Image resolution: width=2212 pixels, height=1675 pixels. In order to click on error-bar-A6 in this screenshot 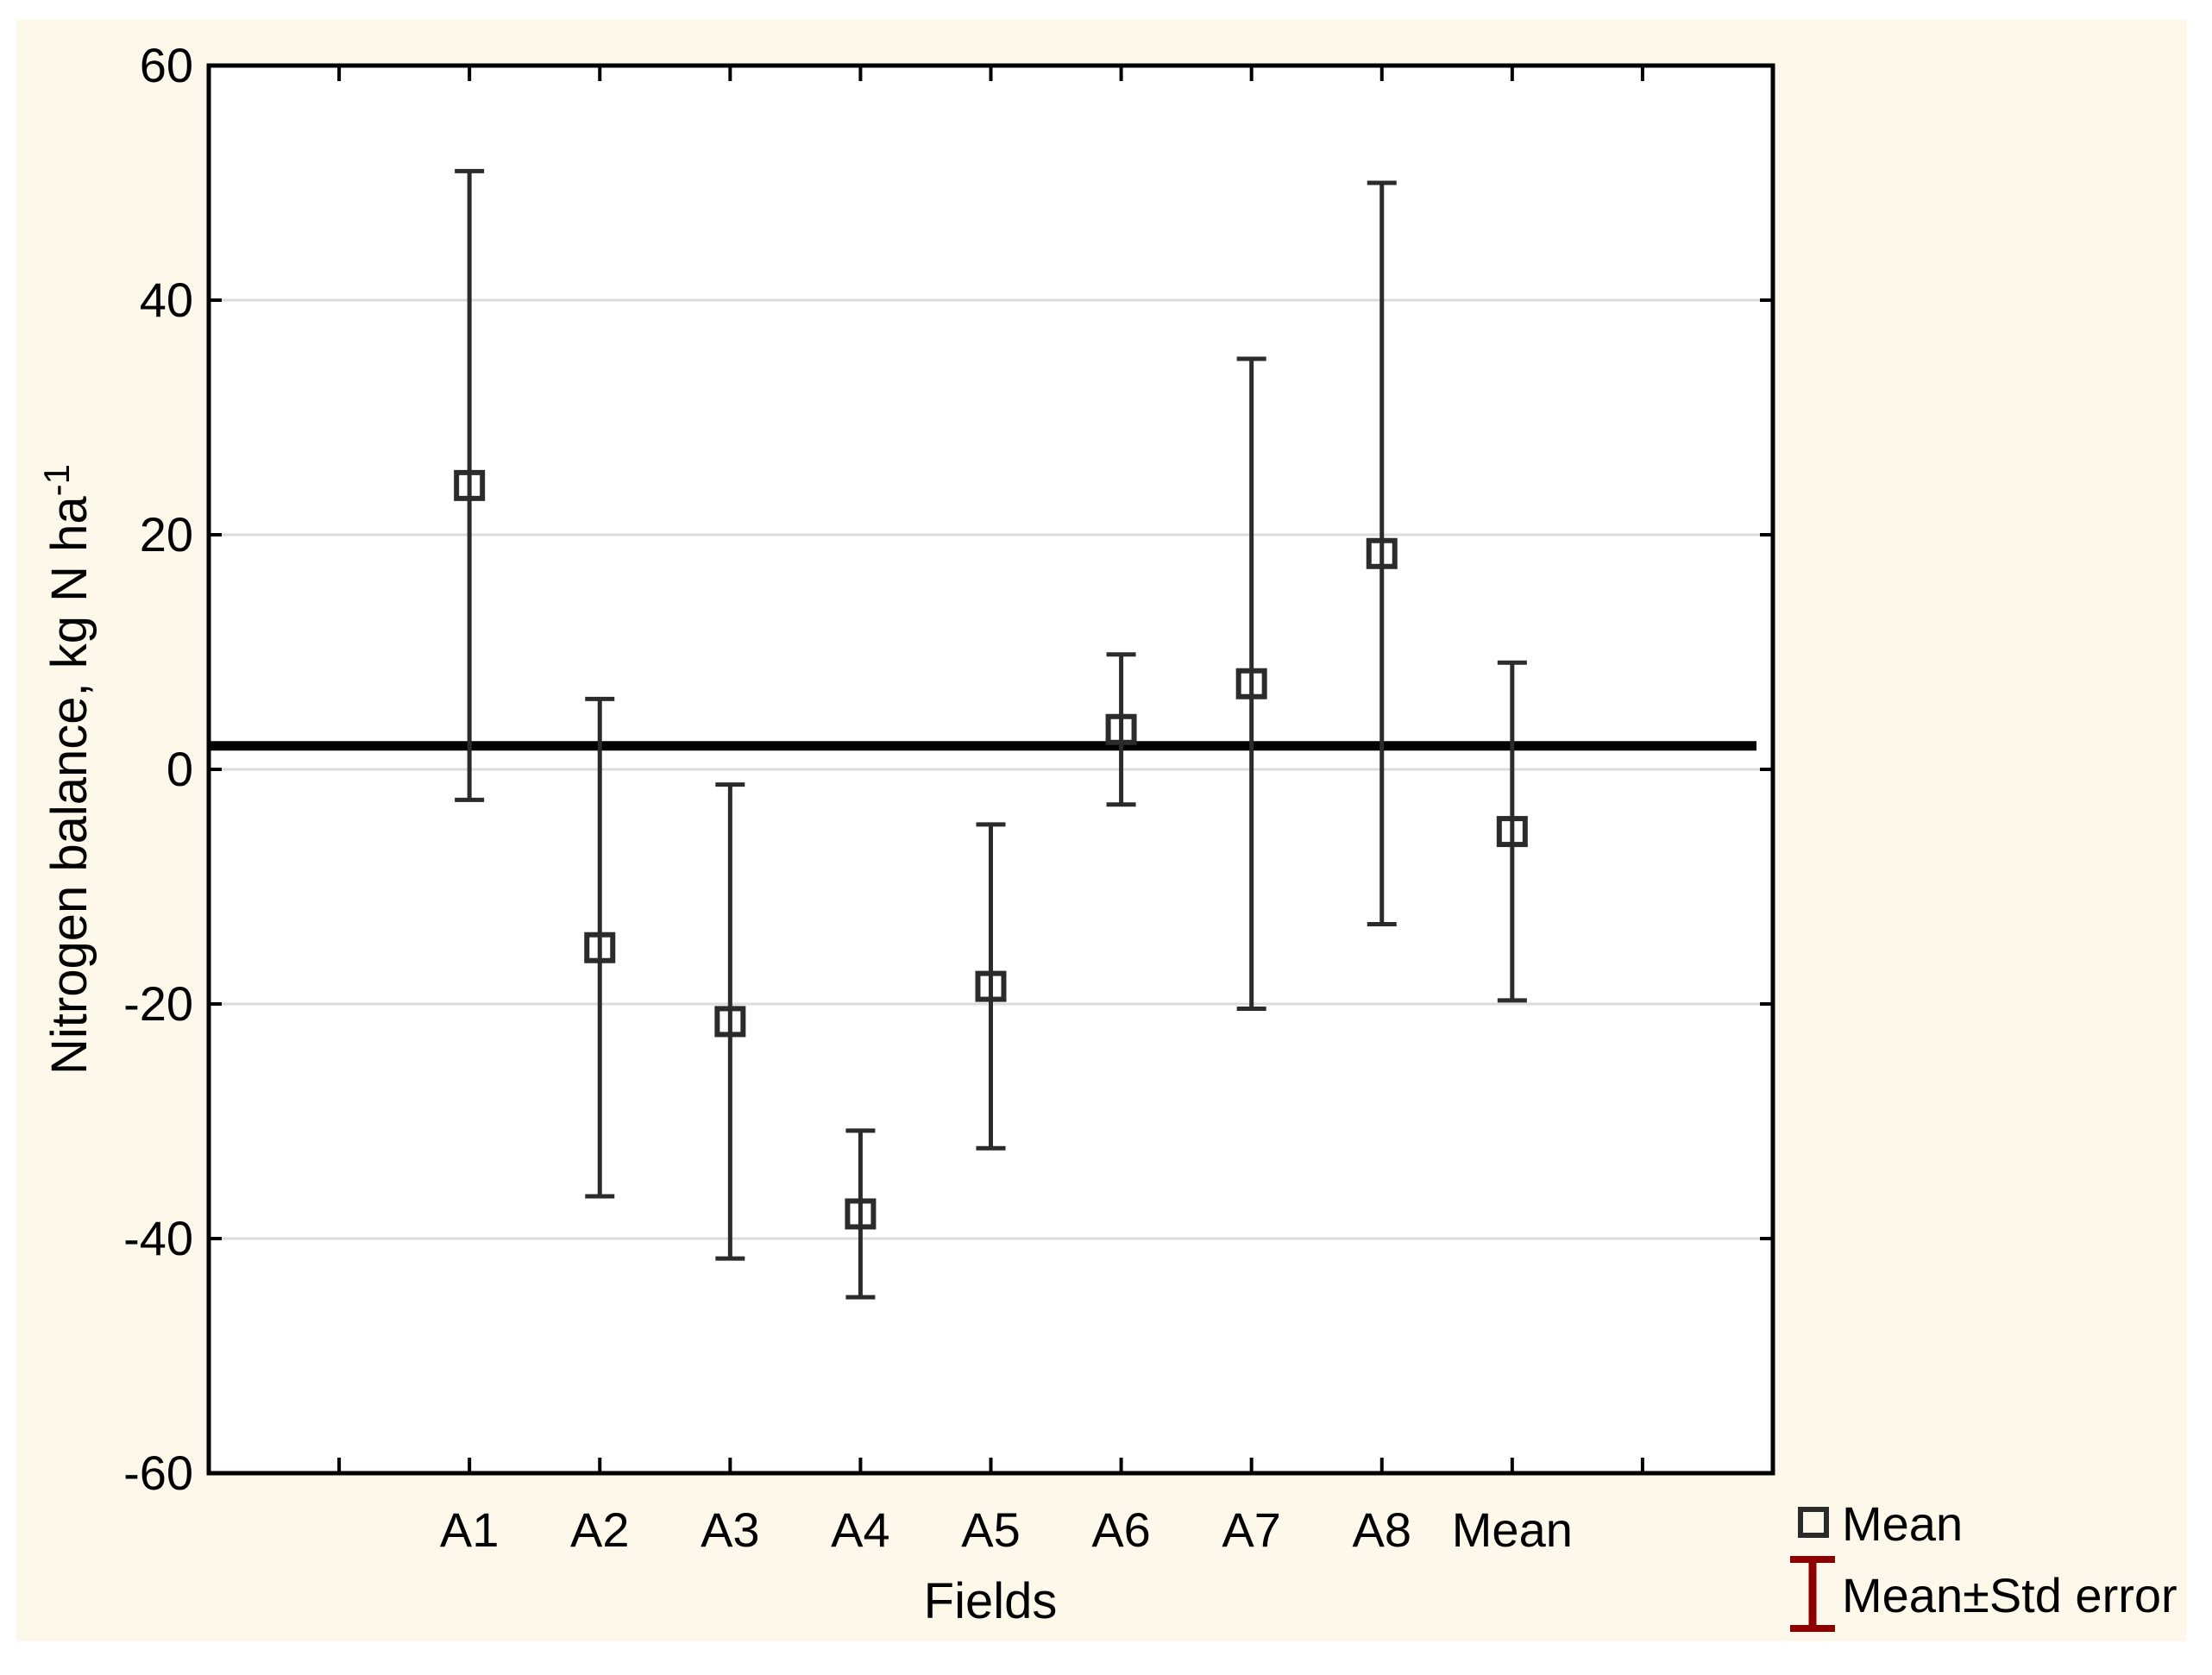, I will do `click(1121, 729)`.